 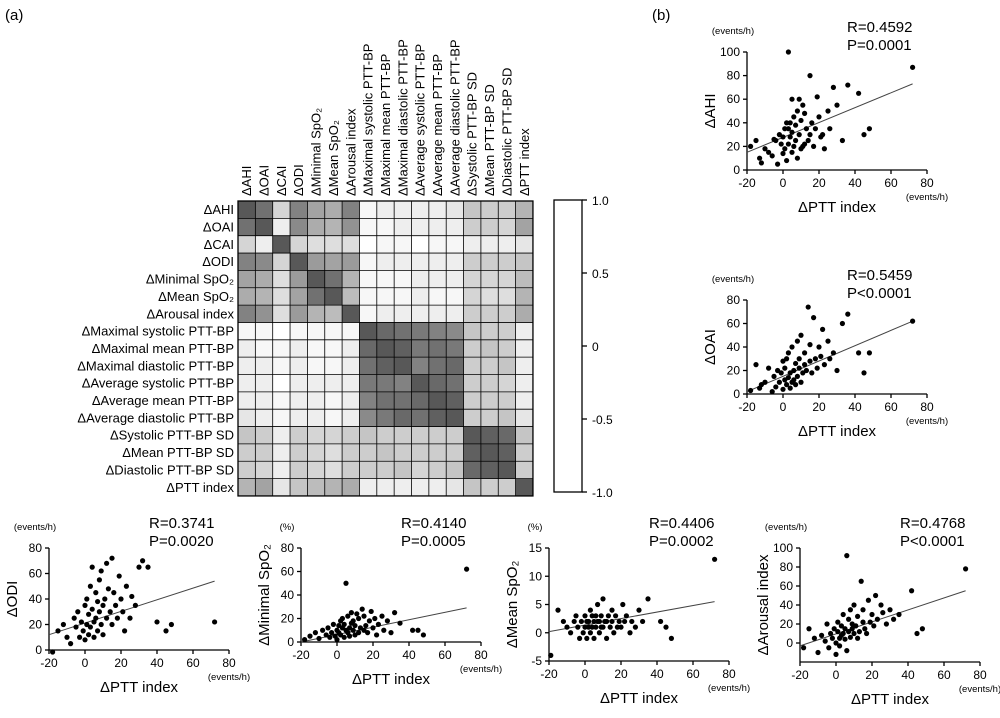 I want to click on x-axis-label: ΔPTT index, so click(x=391, y=679).